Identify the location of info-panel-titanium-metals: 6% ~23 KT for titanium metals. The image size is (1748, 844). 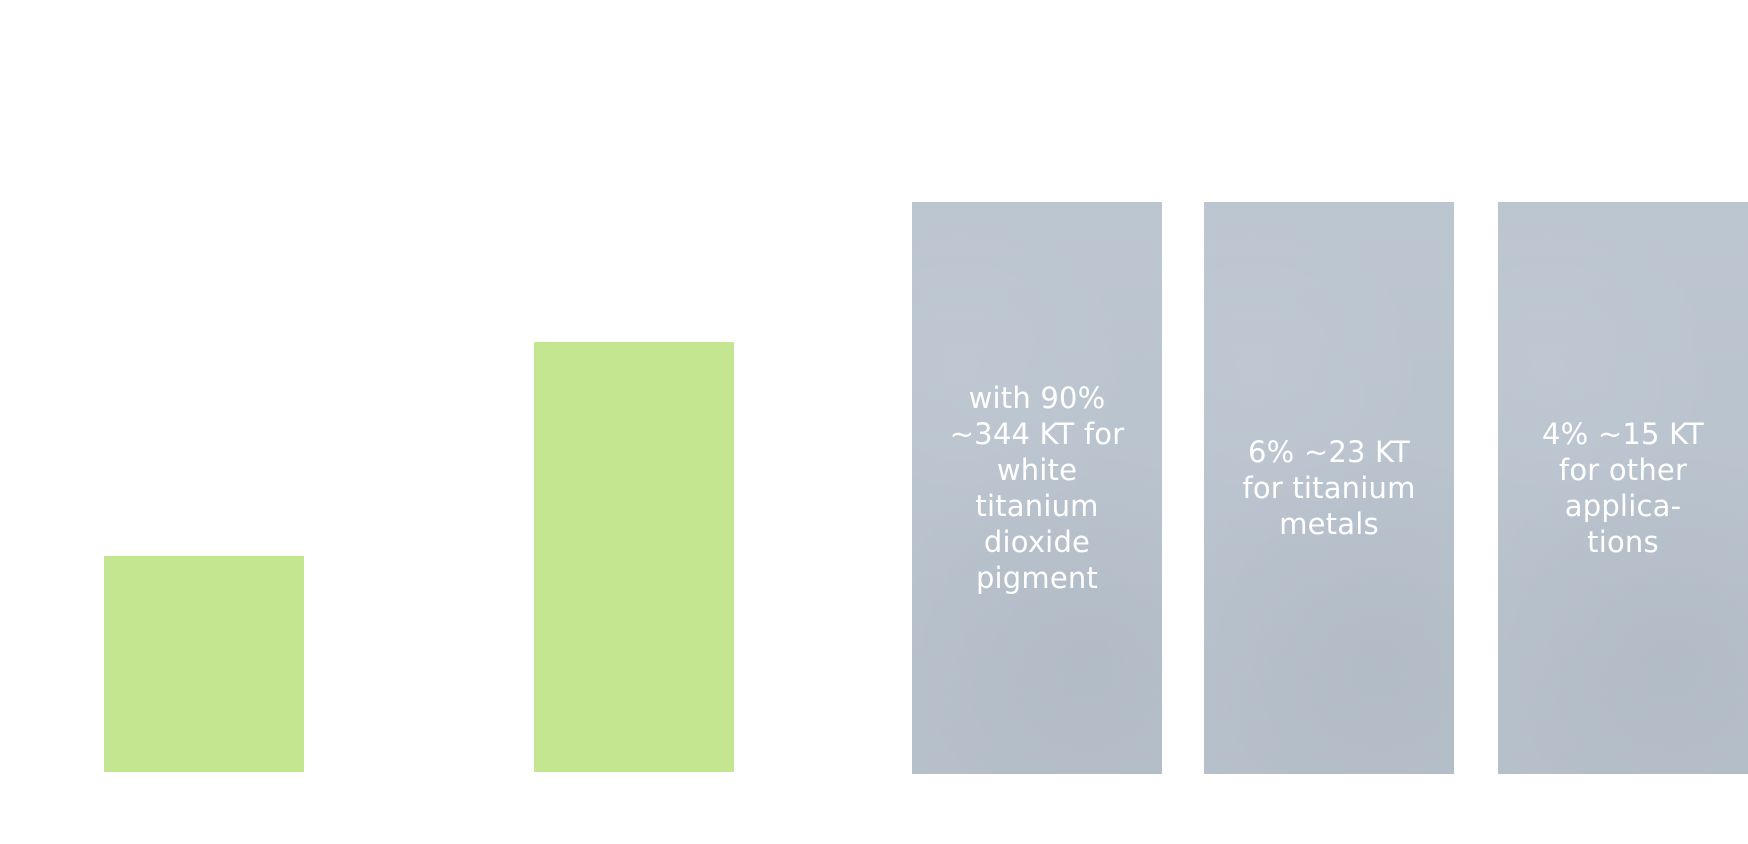
(1329, 488).